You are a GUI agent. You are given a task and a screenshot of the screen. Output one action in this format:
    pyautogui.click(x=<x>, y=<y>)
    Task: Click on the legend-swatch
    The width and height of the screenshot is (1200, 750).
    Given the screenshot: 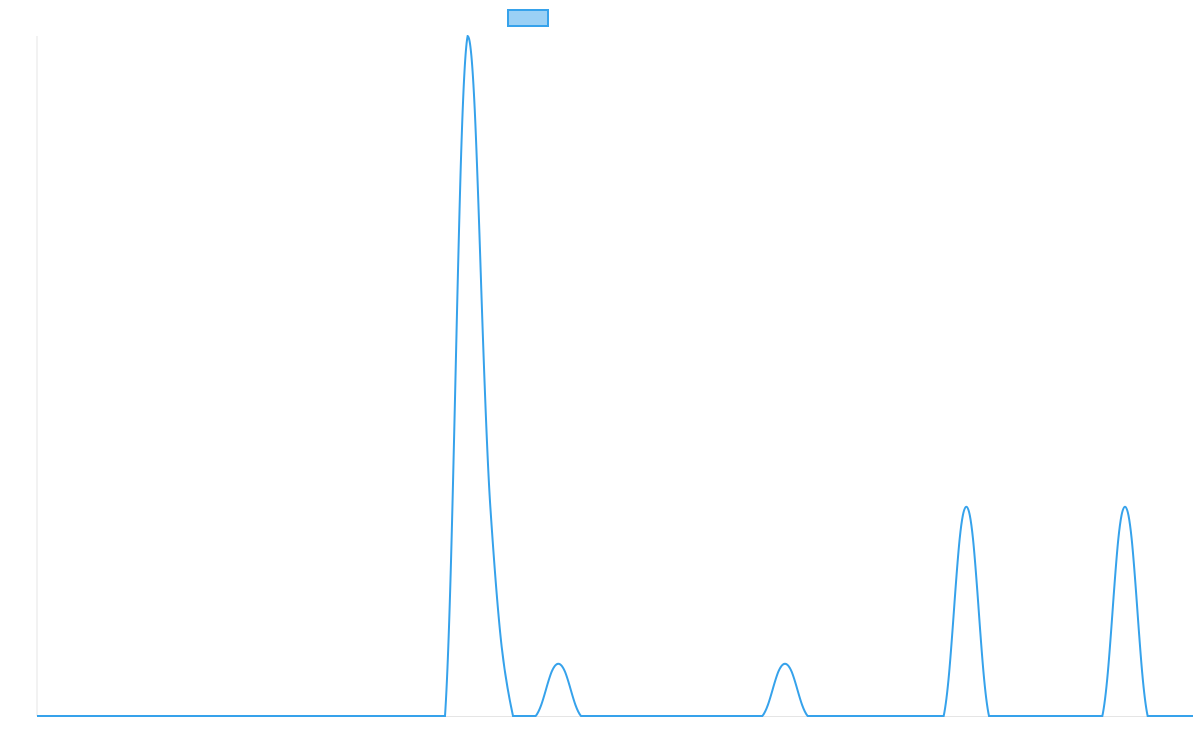 What is the action you would take?
    pyautogui.click(x=528, y=18)
    